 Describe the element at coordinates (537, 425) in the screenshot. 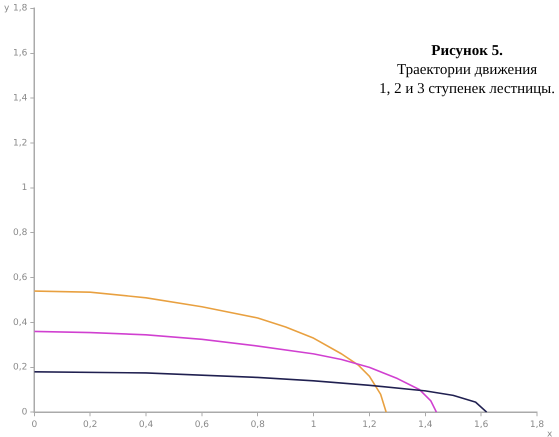

I see `x-tick-label: 1,8` at that location.